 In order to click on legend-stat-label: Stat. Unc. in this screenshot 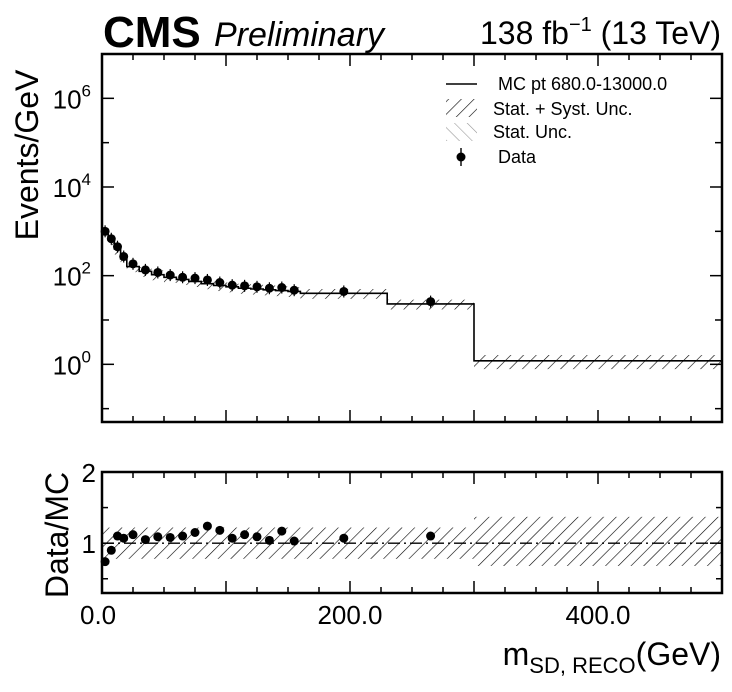, I will do `click(532, 132)`.